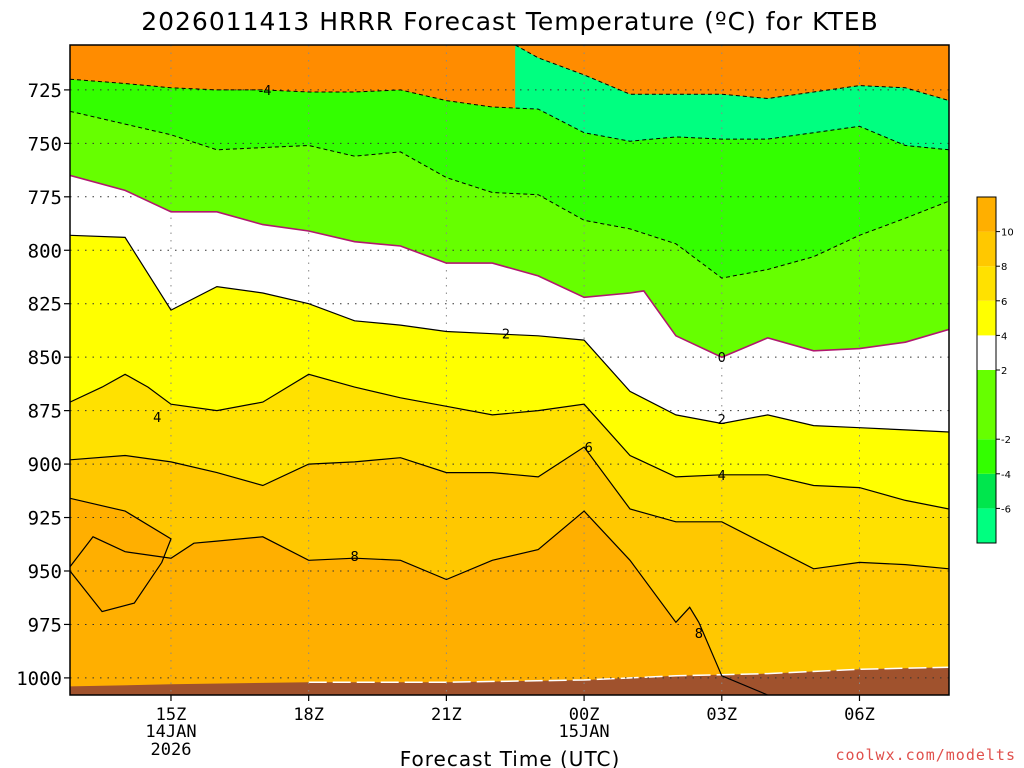 The width and height of the screenshot is (1024, 768). Describe the element at coordinates (39, 679) in the screenshot. I see `y-tick-label: 1000` at that location.